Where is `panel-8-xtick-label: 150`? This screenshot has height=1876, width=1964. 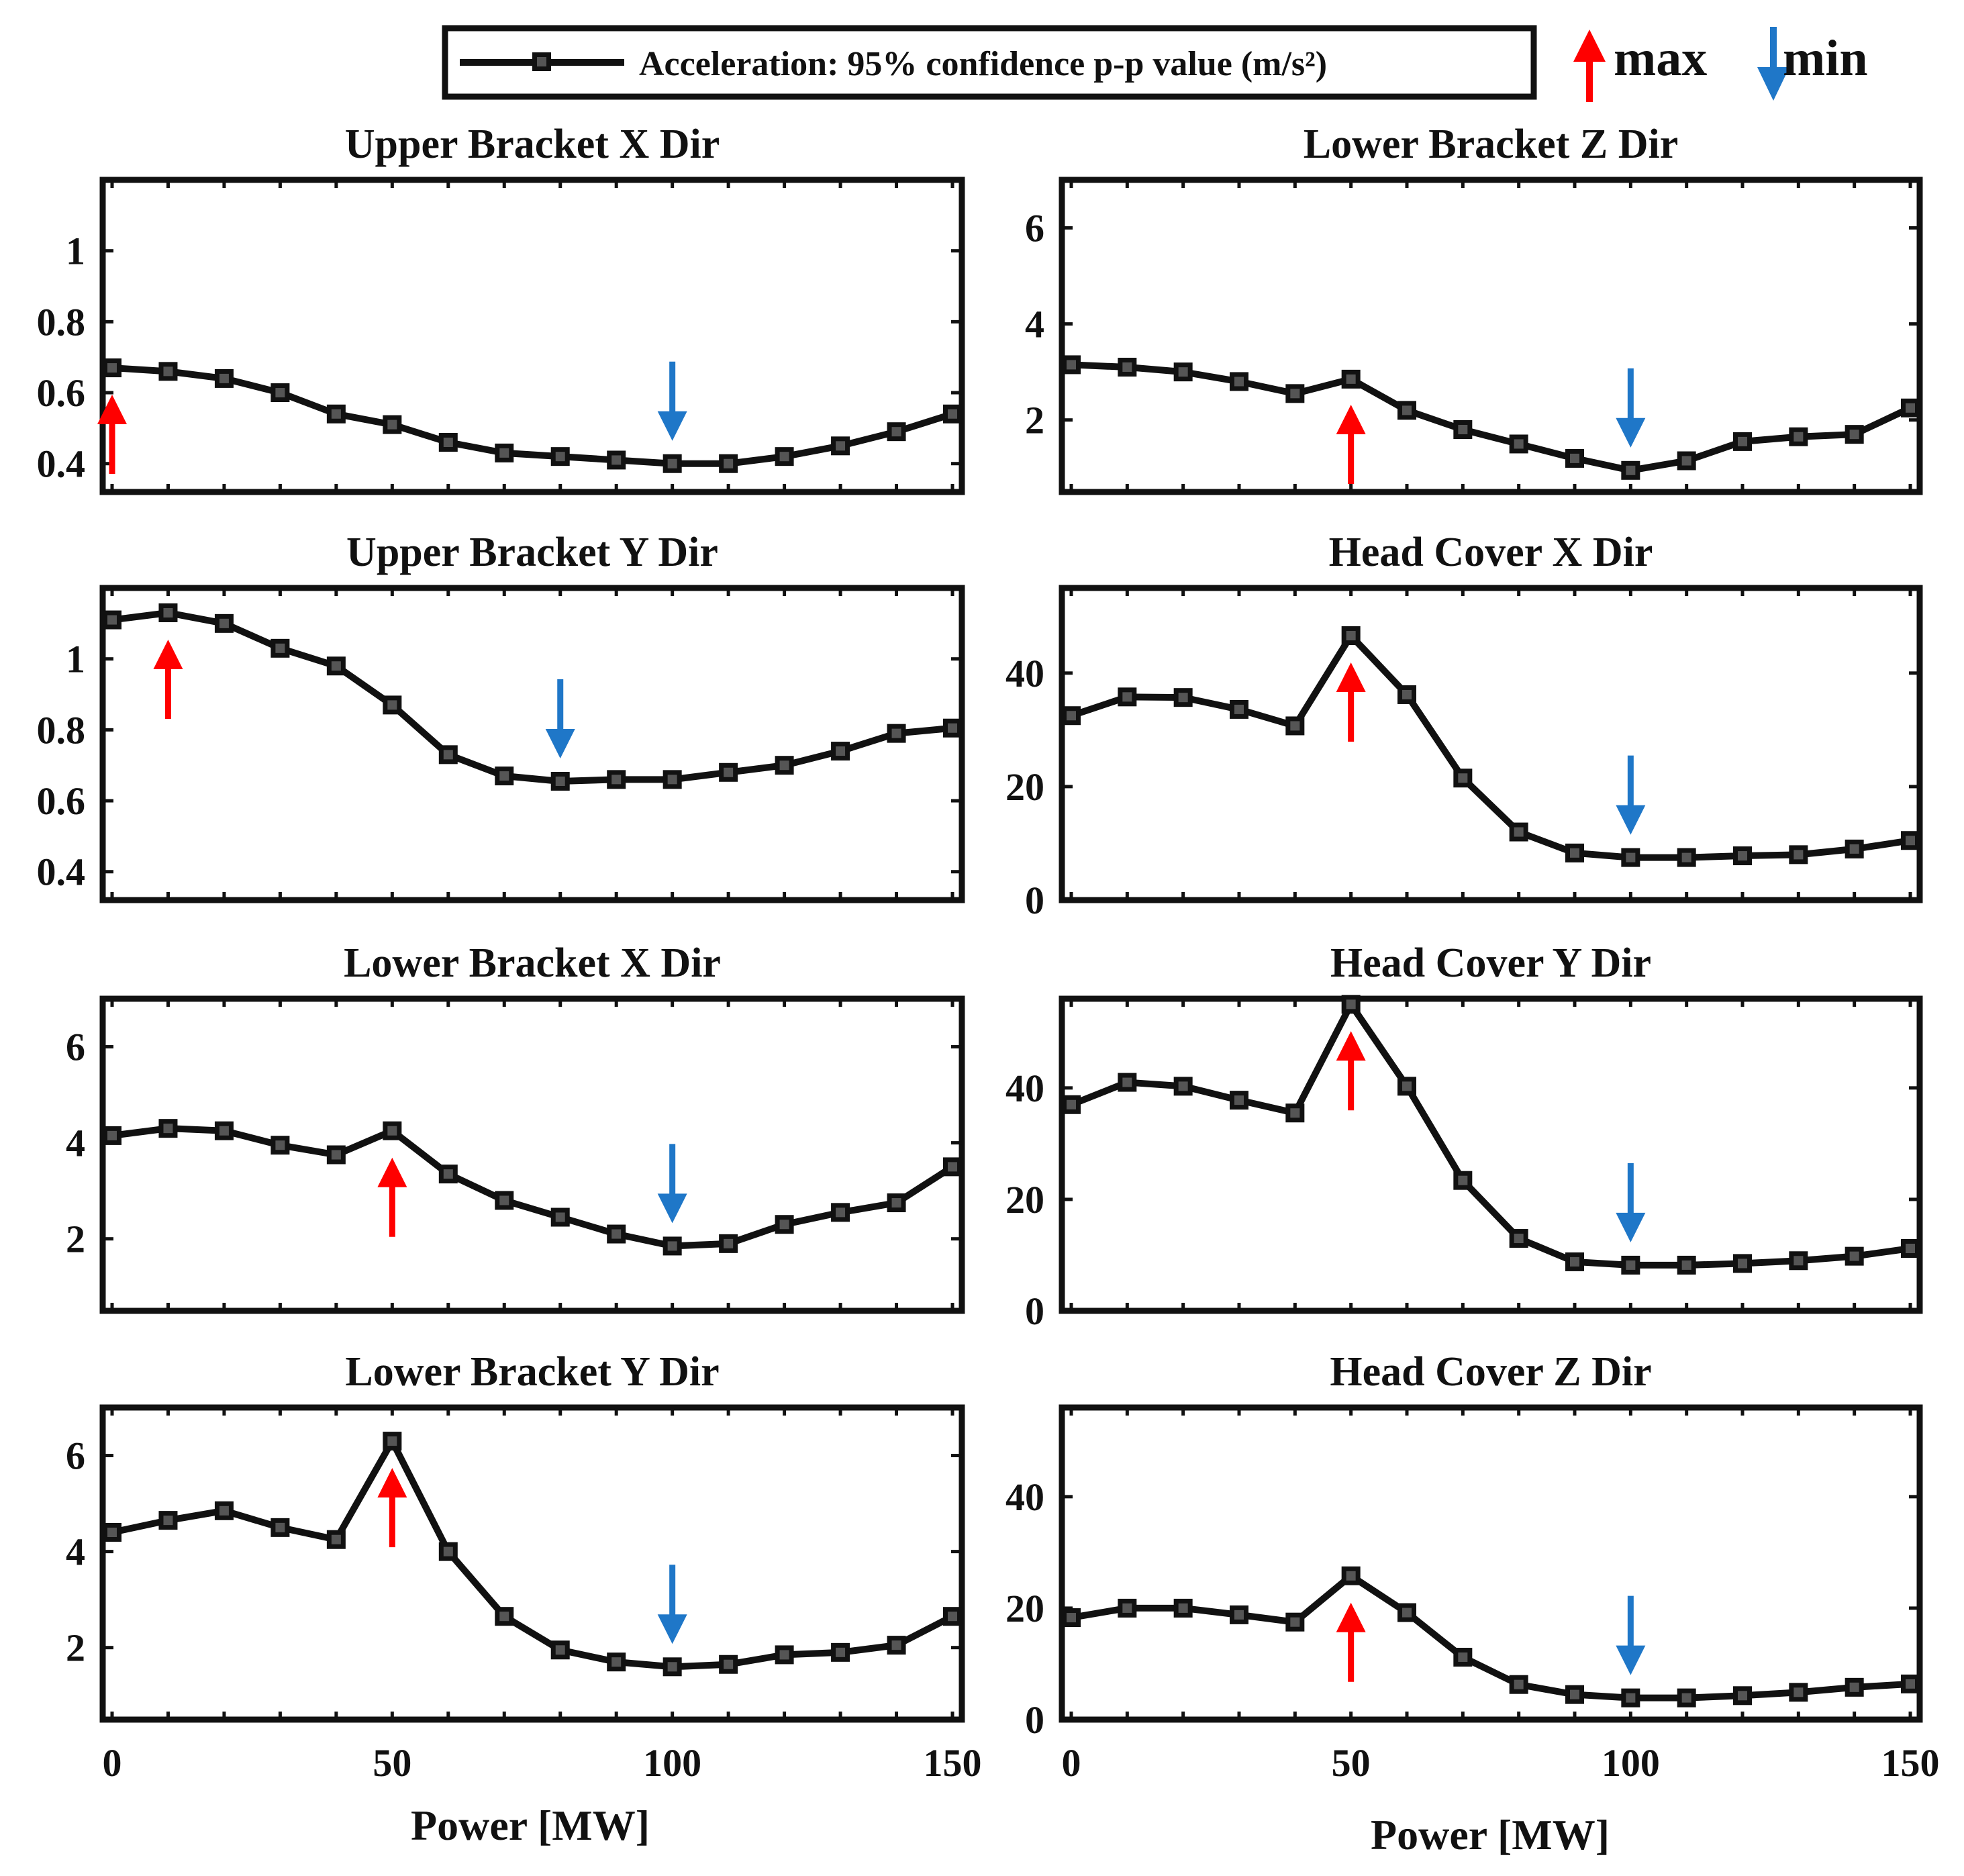 panel-8-xtick-label: 150 is located at coordinates (1910, 1763).